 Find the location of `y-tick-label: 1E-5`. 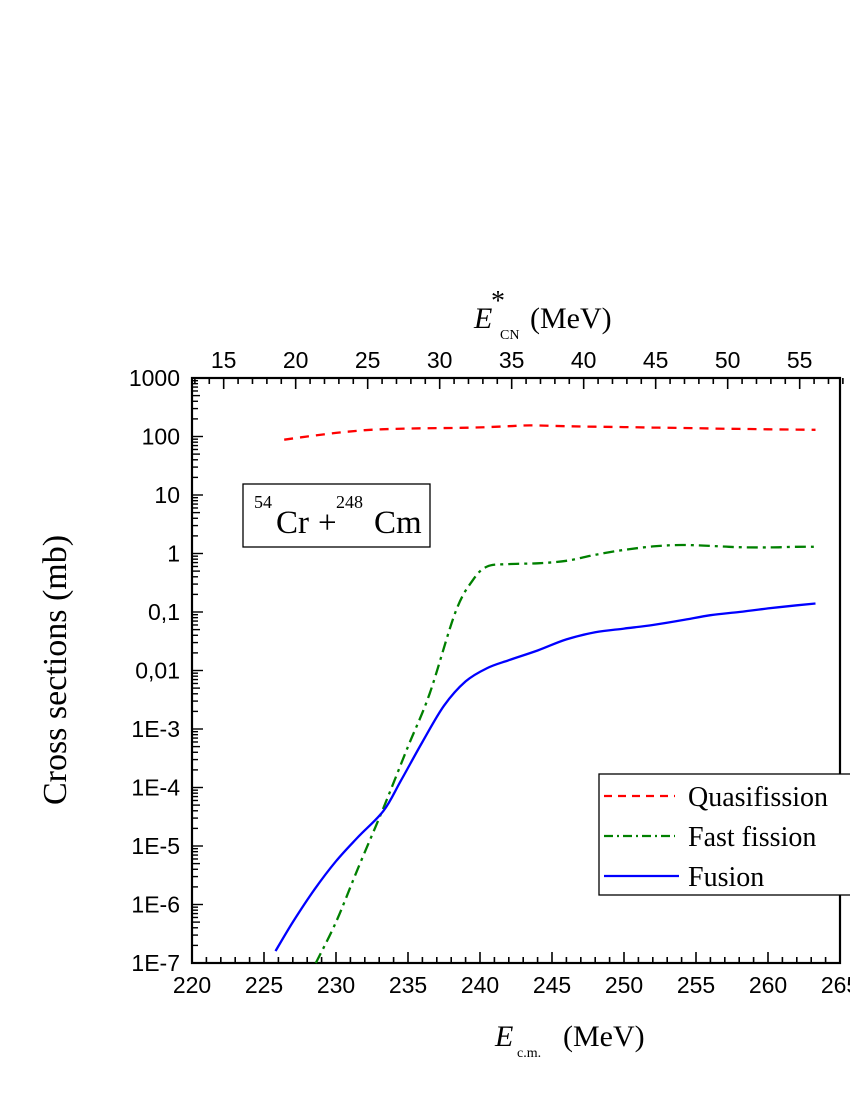

y-tick-label: 1E-5 is located at coordinates (155, 846).